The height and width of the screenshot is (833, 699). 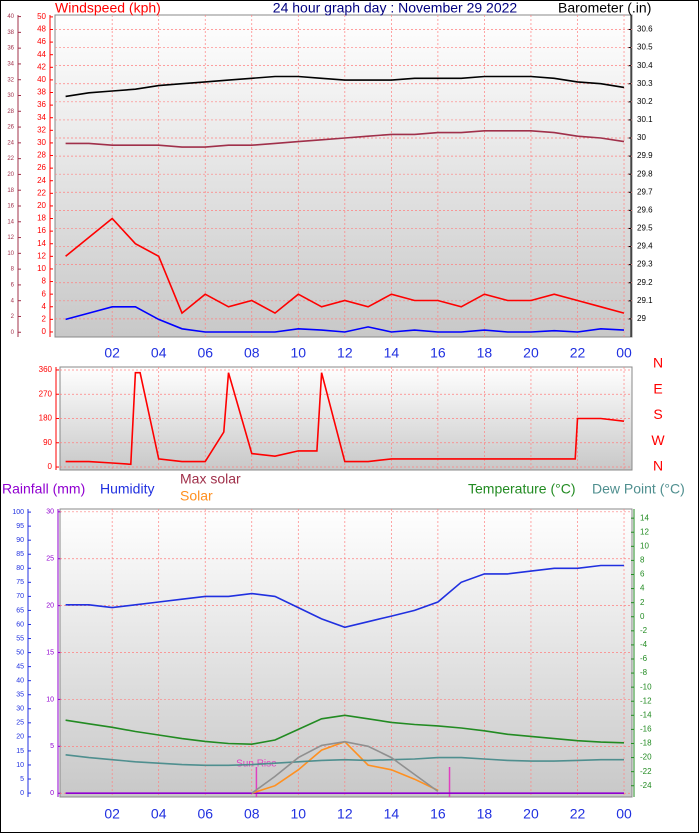 What do you see at coordinates (13, 285) in the screenshot?
I see `y3-tick-label: 6` at bounding box center [13, 285].